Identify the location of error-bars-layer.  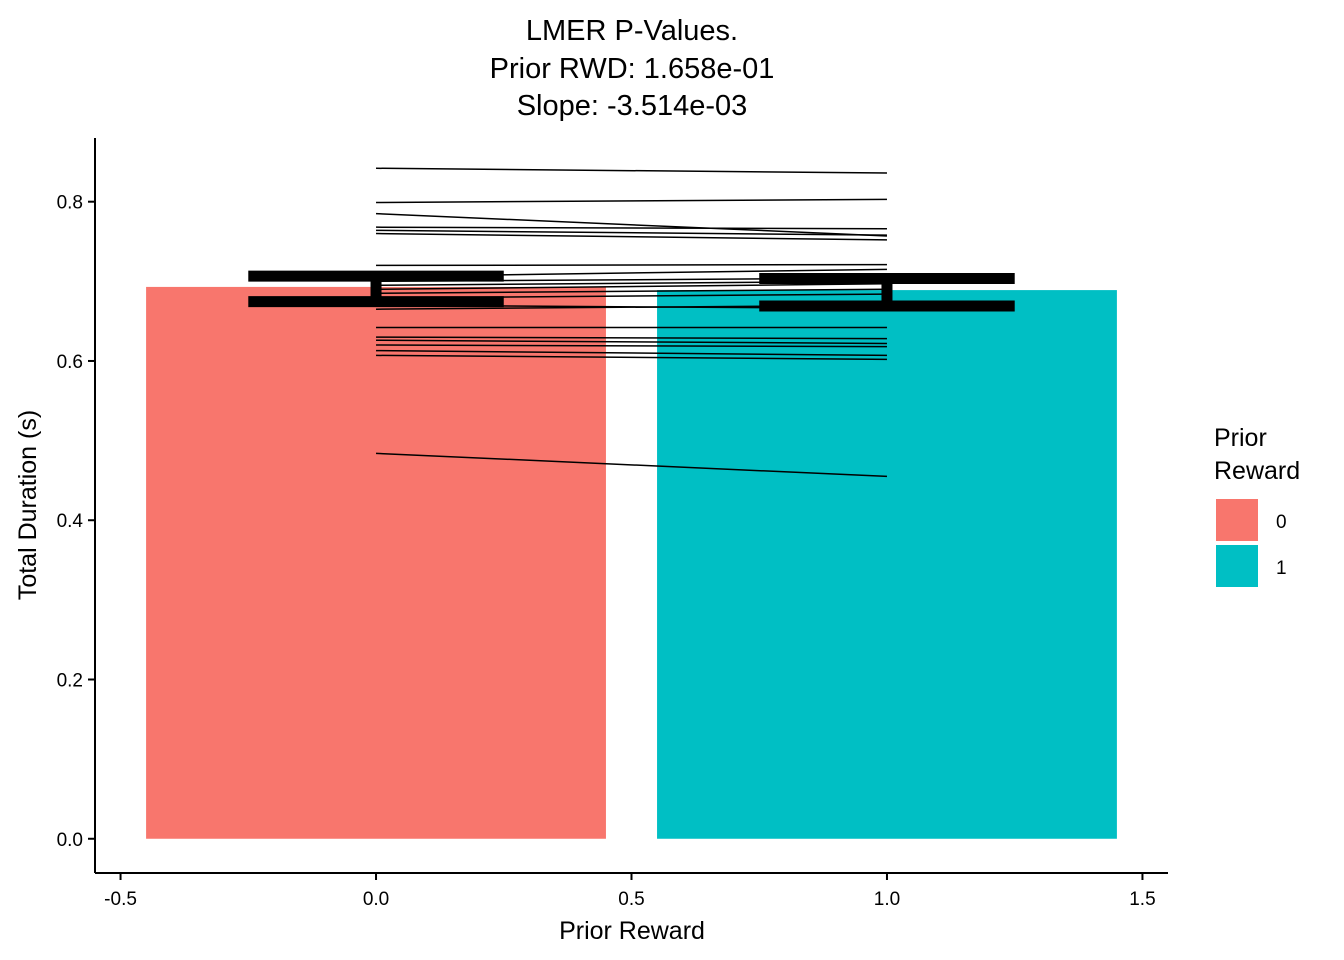
(631, 291).